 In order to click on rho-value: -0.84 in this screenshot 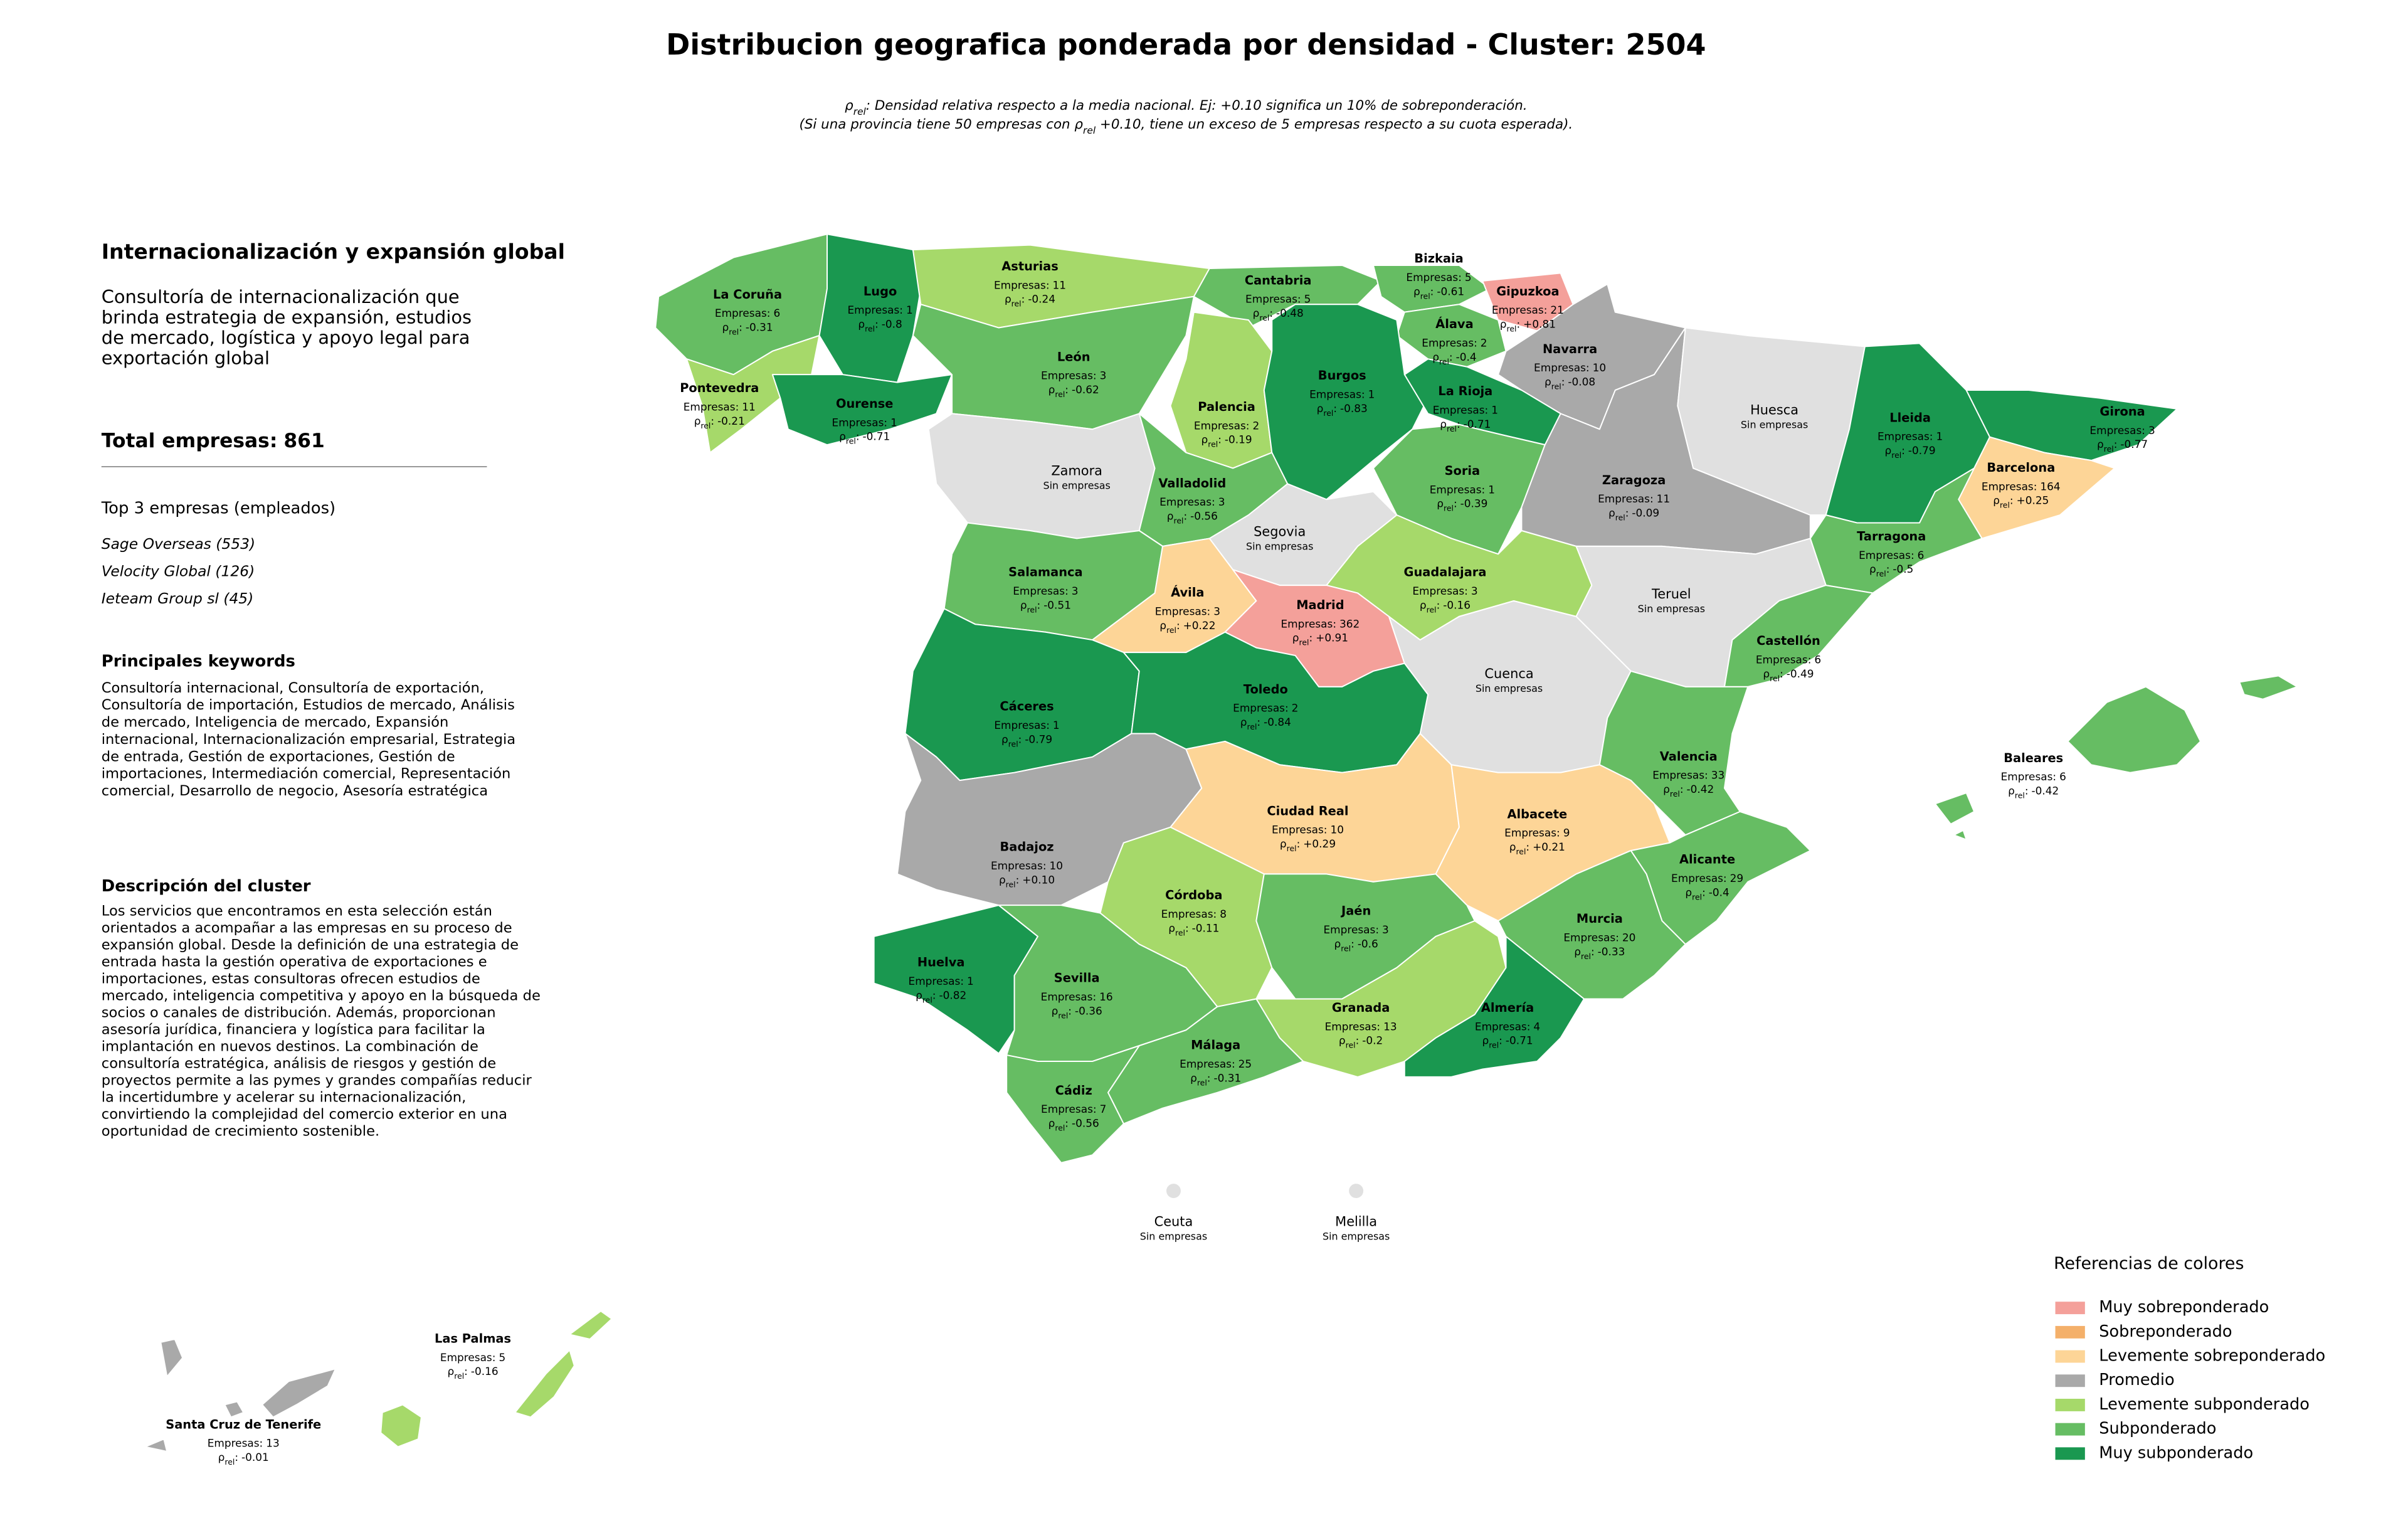, I will do `click(1277, 722)`.